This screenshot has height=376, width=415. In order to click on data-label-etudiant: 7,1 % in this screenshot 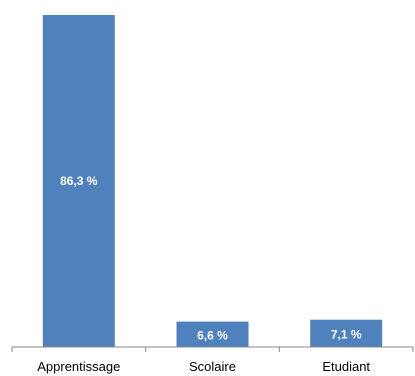, I will do `click(346, 334)`.